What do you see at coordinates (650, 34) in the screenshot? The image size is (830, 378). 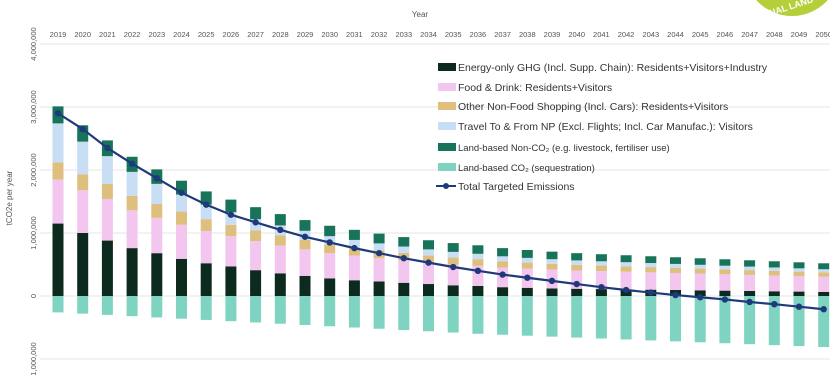 I see `x-tick-label: 2043` at bounding box center [650, 34].